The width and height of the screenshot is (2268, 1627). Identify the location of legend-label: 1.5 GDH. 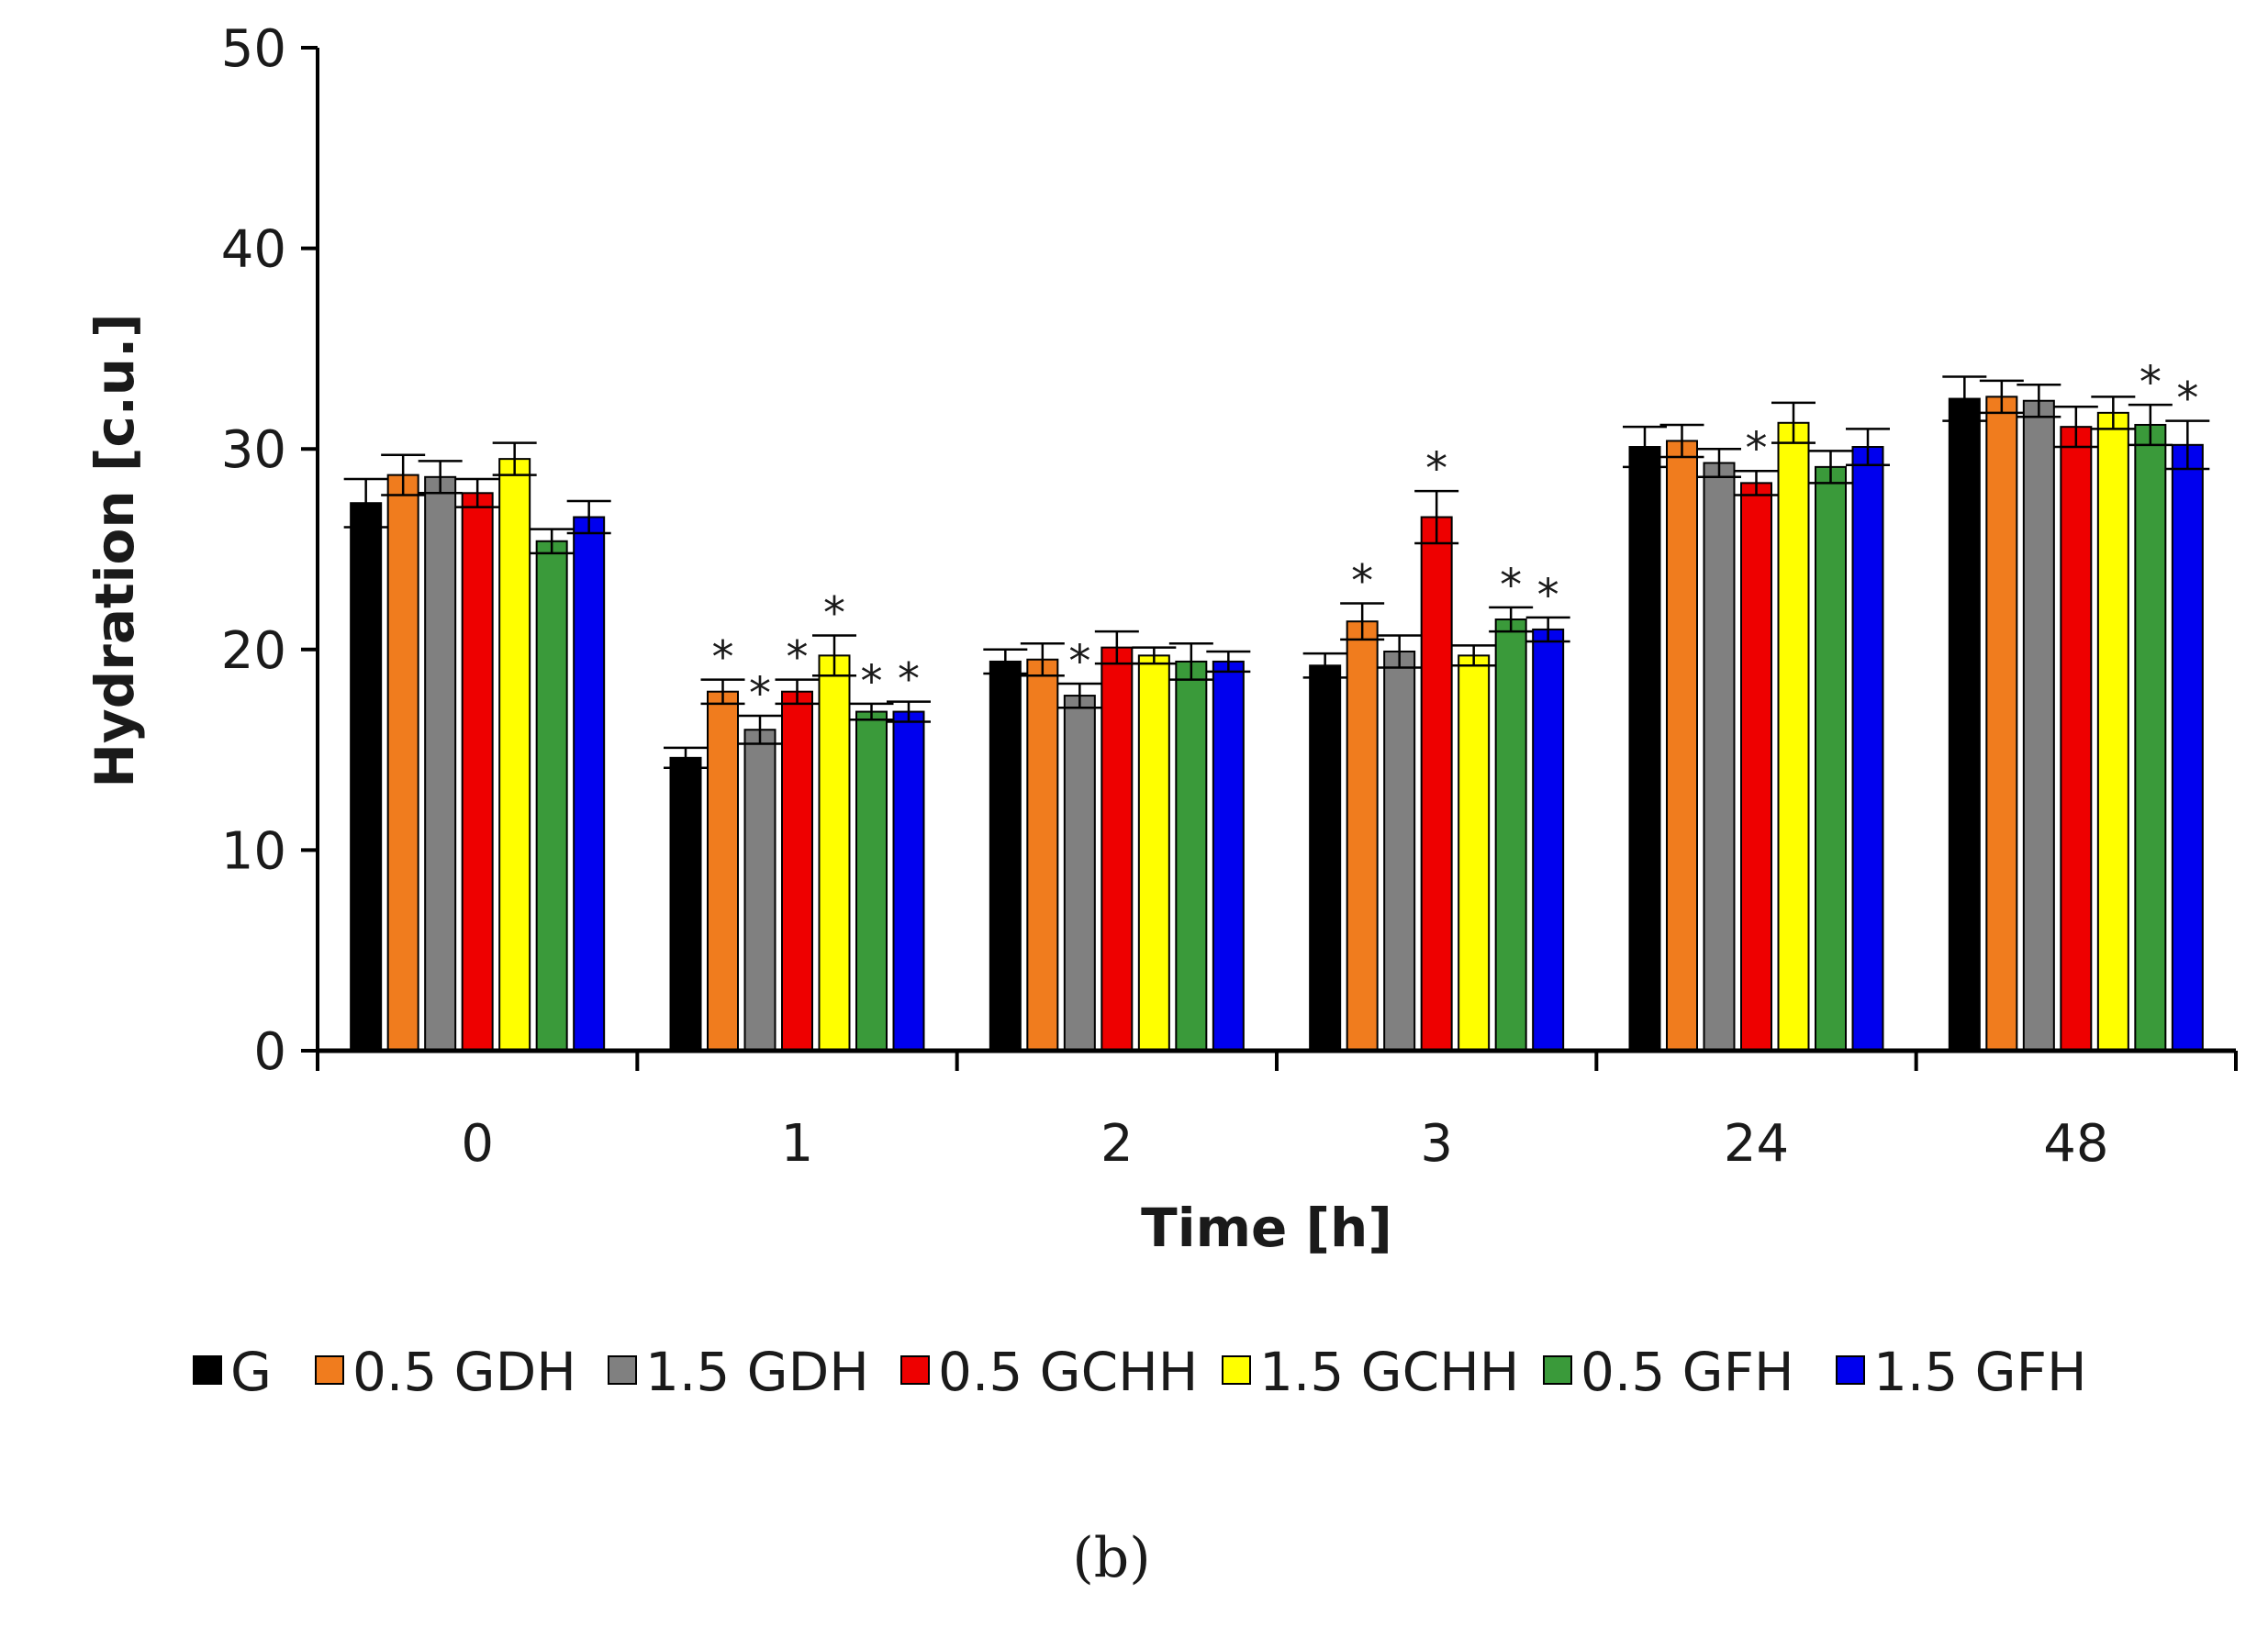
(757, 1372).